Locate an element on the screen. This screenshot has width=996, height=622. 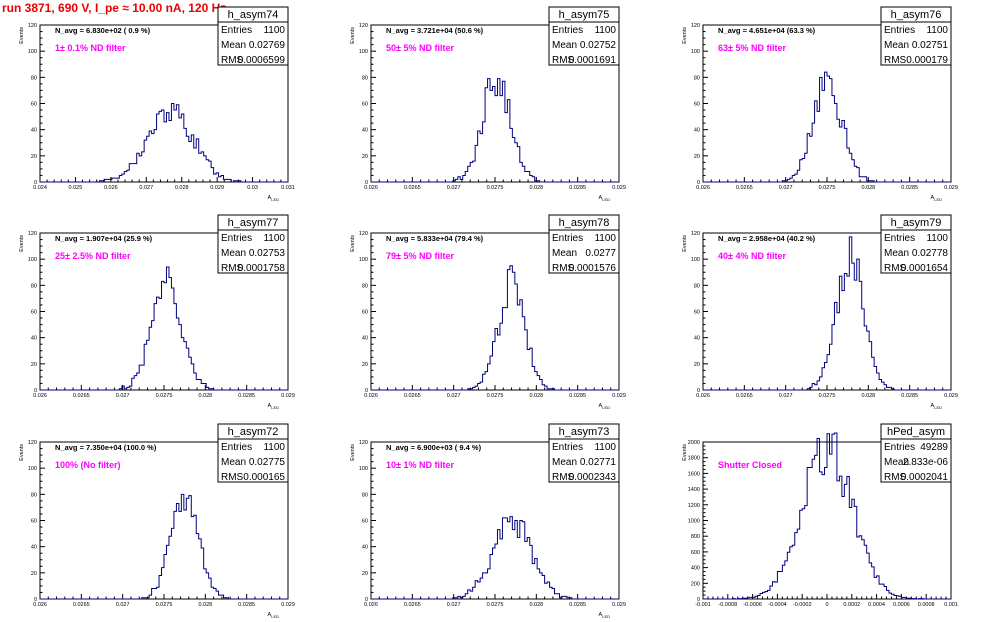
filter-note: 100% (No filter) is located at coordinates (88, 465).